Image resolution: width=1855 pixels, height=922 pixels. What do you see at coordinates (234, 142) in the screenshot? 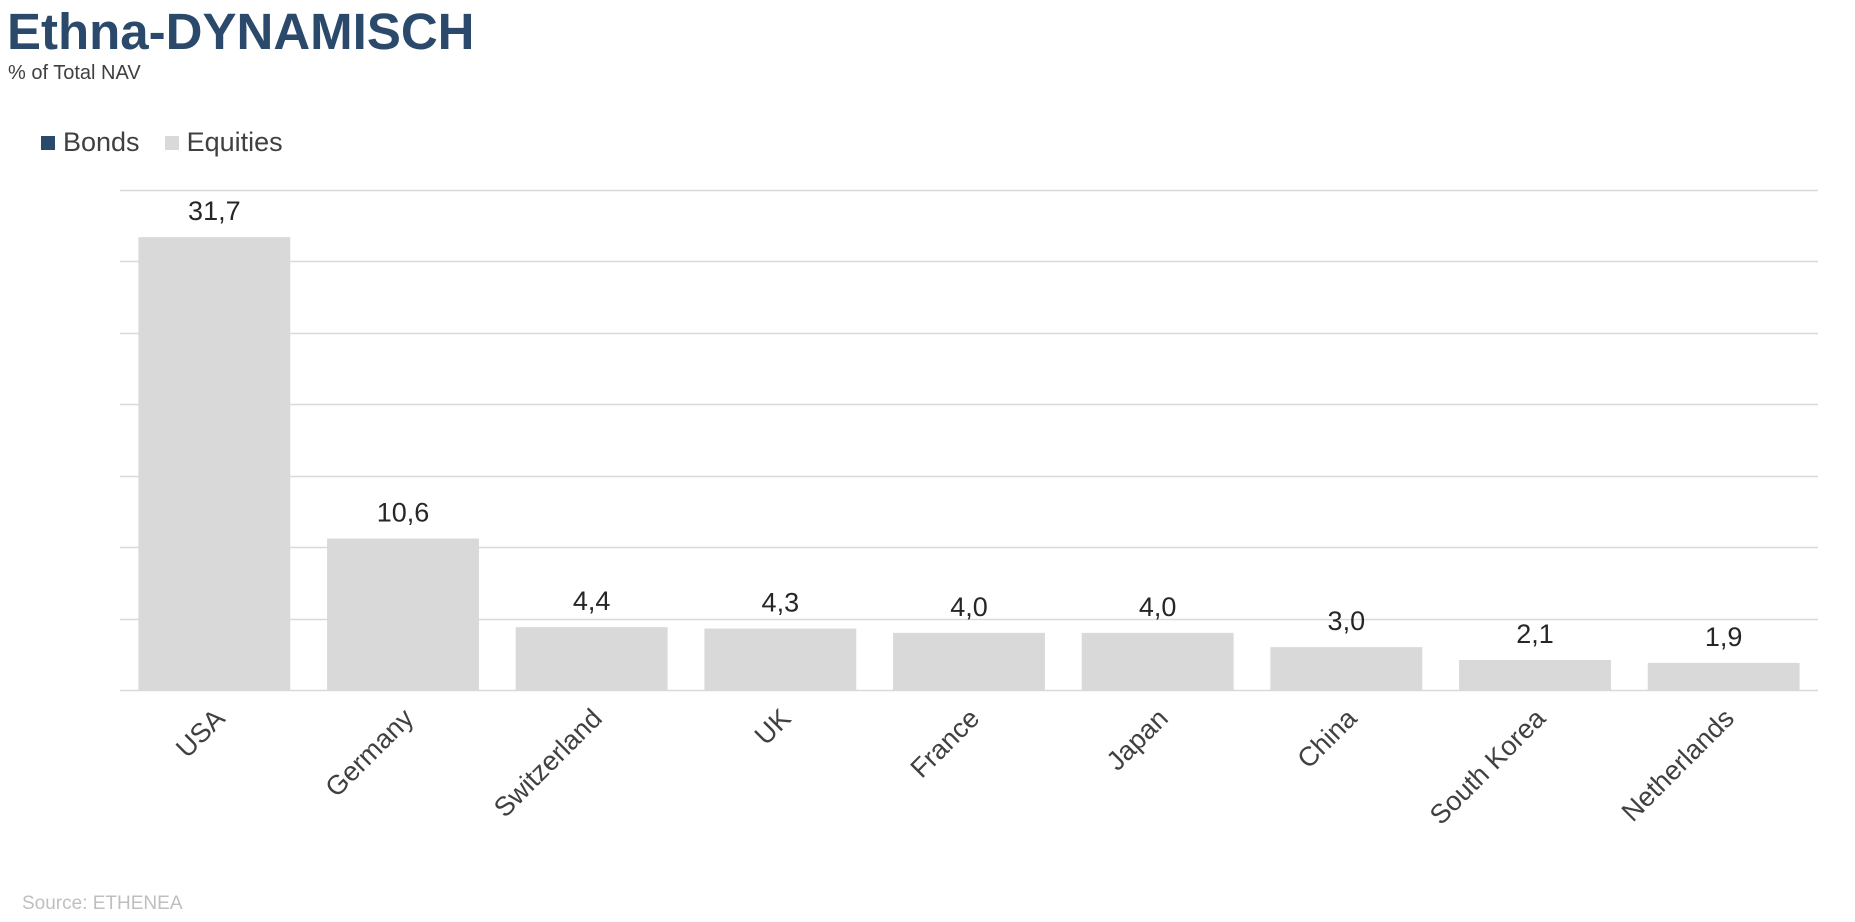
I see `legend-label-equities: Equities` at bounding box center [234, 142].